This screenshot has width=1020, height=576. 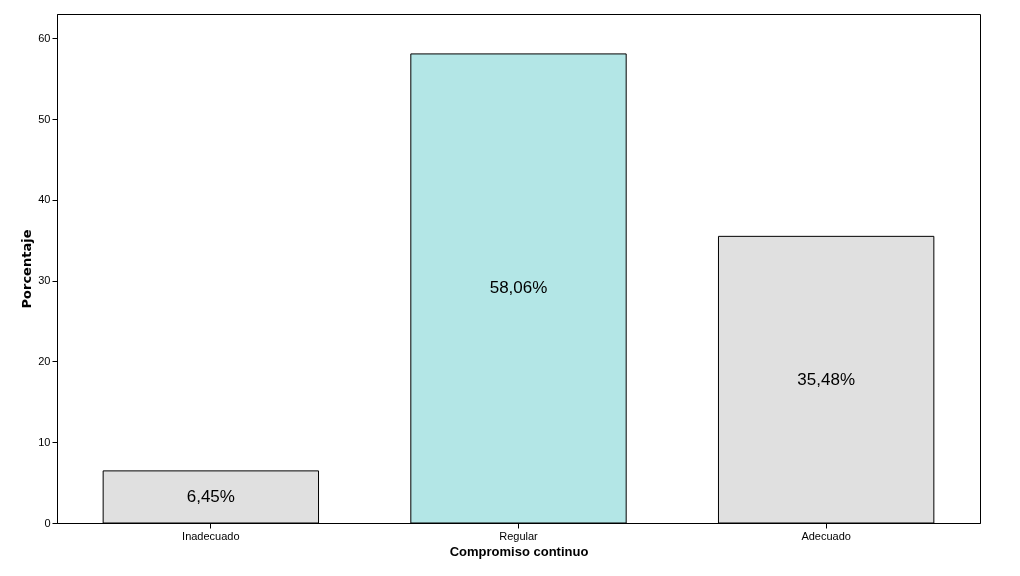 I want to click on y-axis-title: Porcentaje, so click(x=27, y=269).